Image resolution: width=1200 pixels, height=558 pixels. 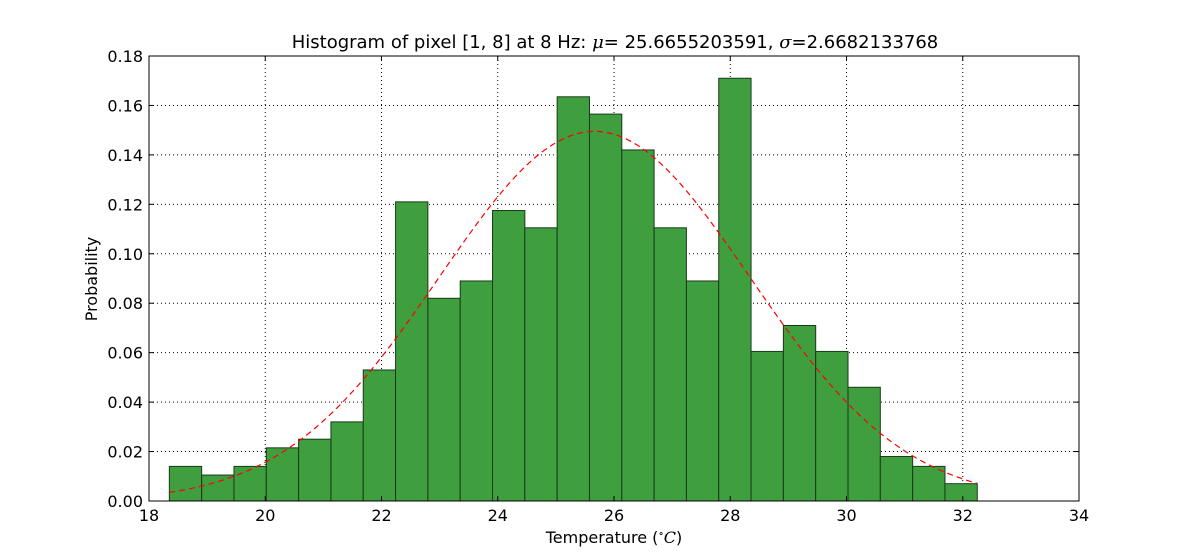 I want to click on x-tick-label: 24, so click(x=498, y=515).